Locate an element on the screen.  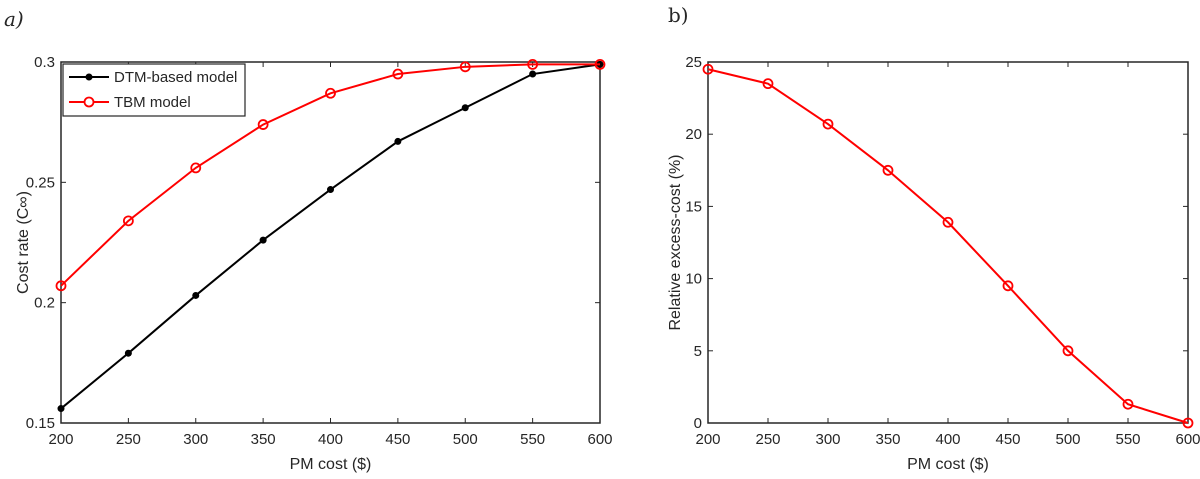
y-tick-label: 0.2 is located at coordinates (44, 303).